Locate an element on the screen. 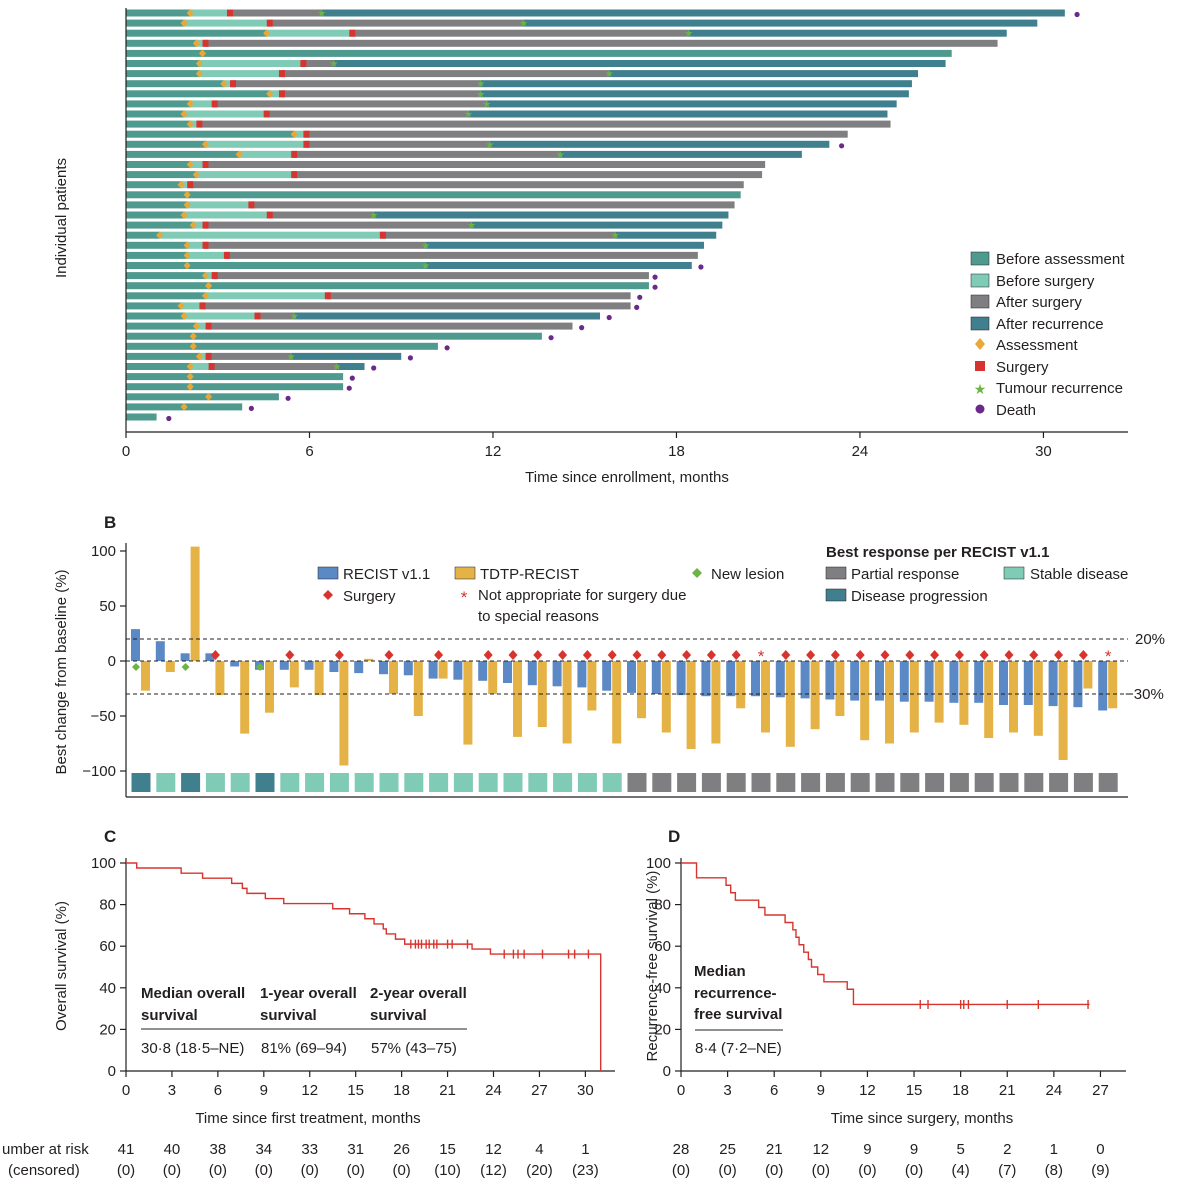  legend-swatch-before-surgery is located at coordinates (980, 280).